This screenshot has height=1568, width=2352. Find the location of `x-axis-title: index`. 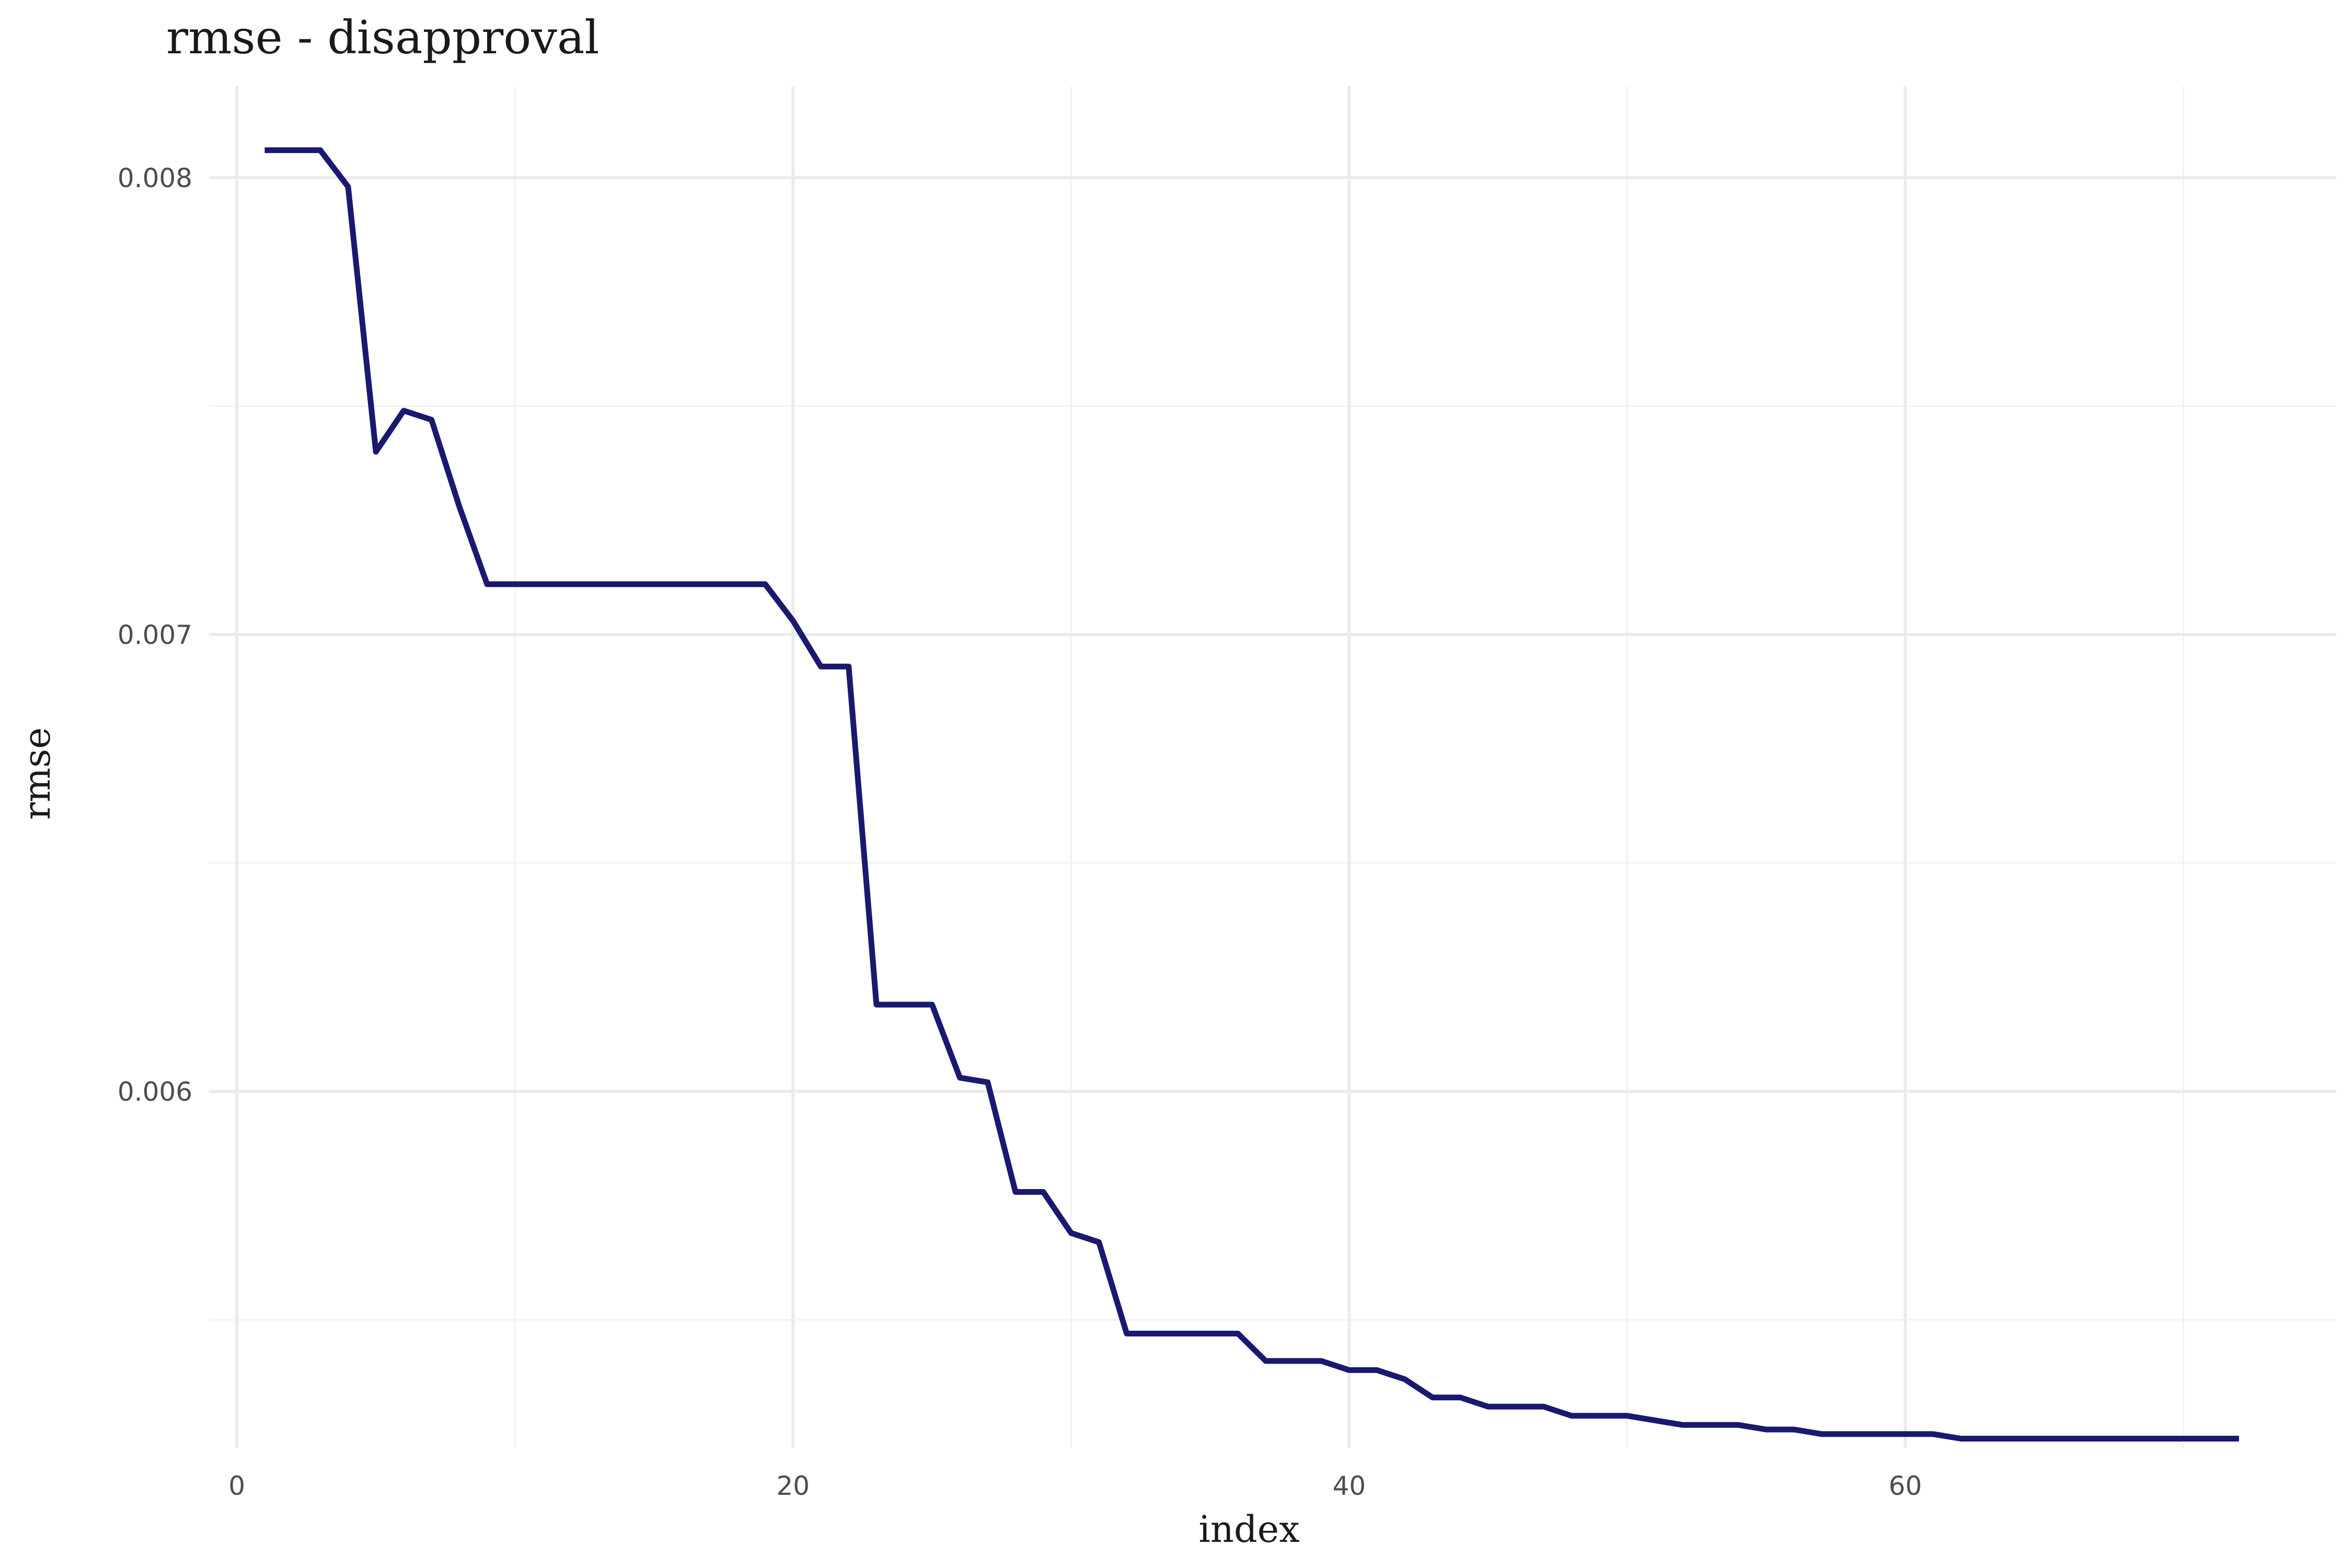

x-axis-title: index is located at coordinates (1248, 1529).